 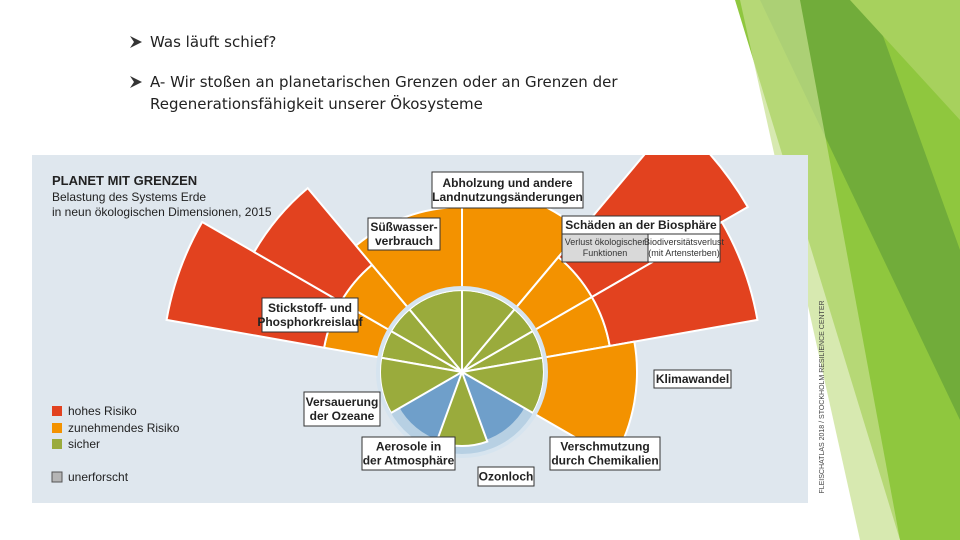 I want to click on dimension-label: Aerosole in, so click(x=408, y=447).